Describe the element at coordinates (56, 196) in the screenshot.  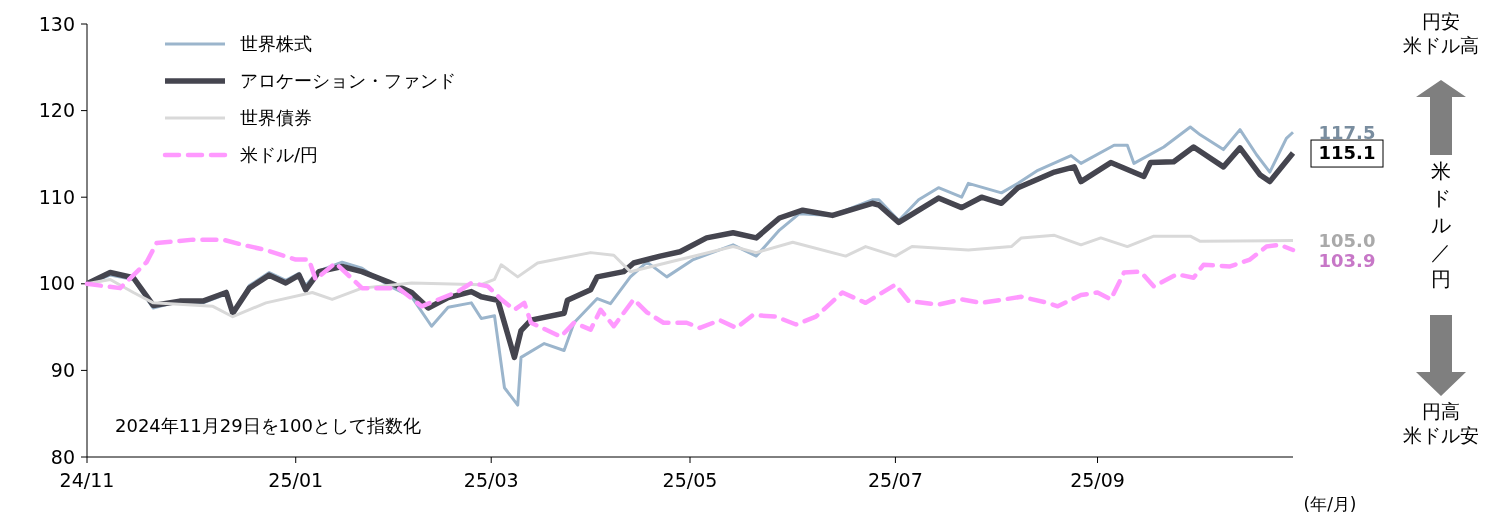
I see `y-tick-label: 110` at that location.